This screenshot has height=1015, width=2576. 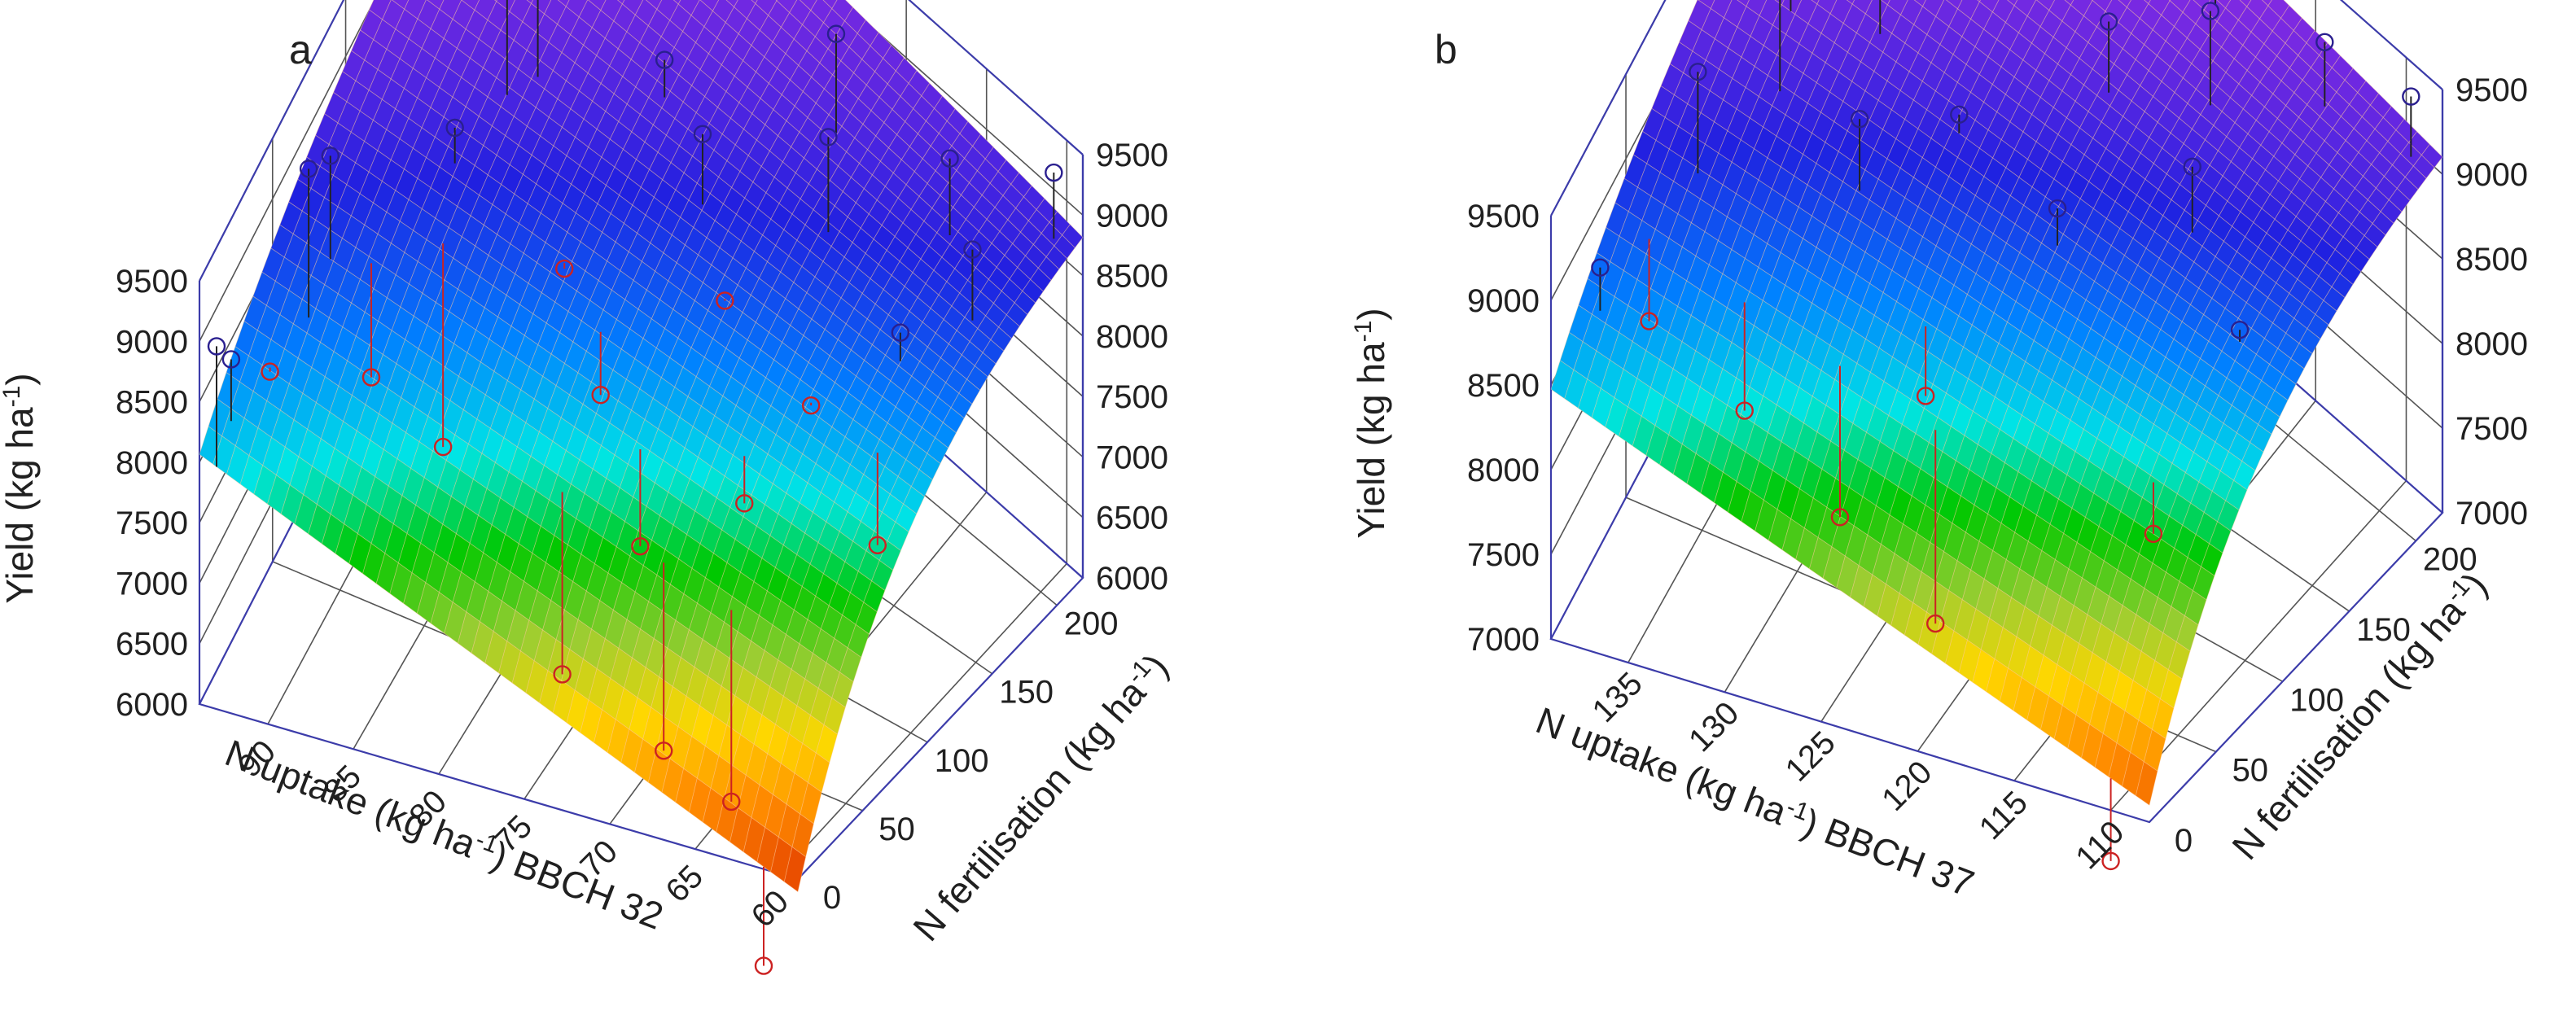 I want to click on x-tick-label: 130, so click(x=1714, y=727).